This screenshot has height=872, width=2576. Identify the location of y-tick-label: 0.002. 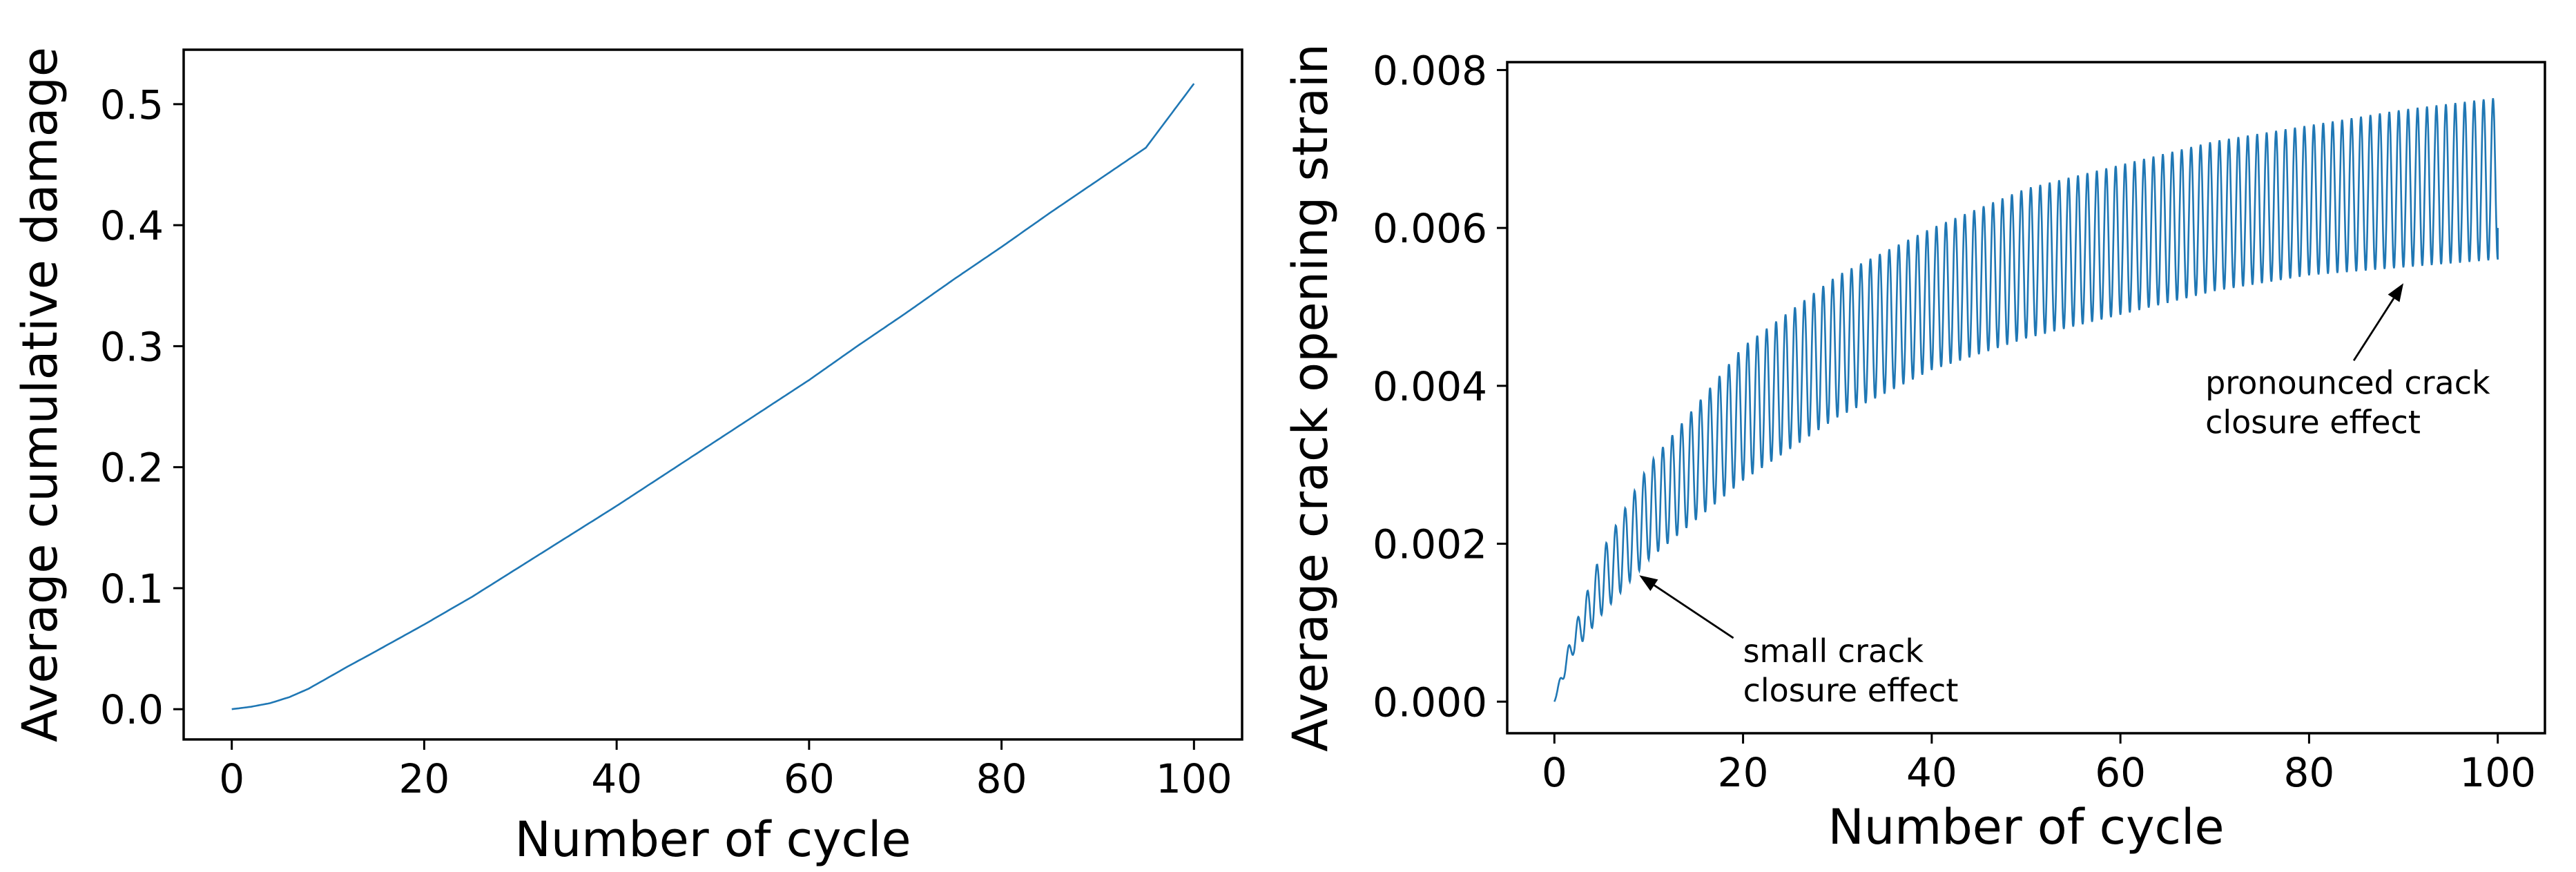
(1430, 544).